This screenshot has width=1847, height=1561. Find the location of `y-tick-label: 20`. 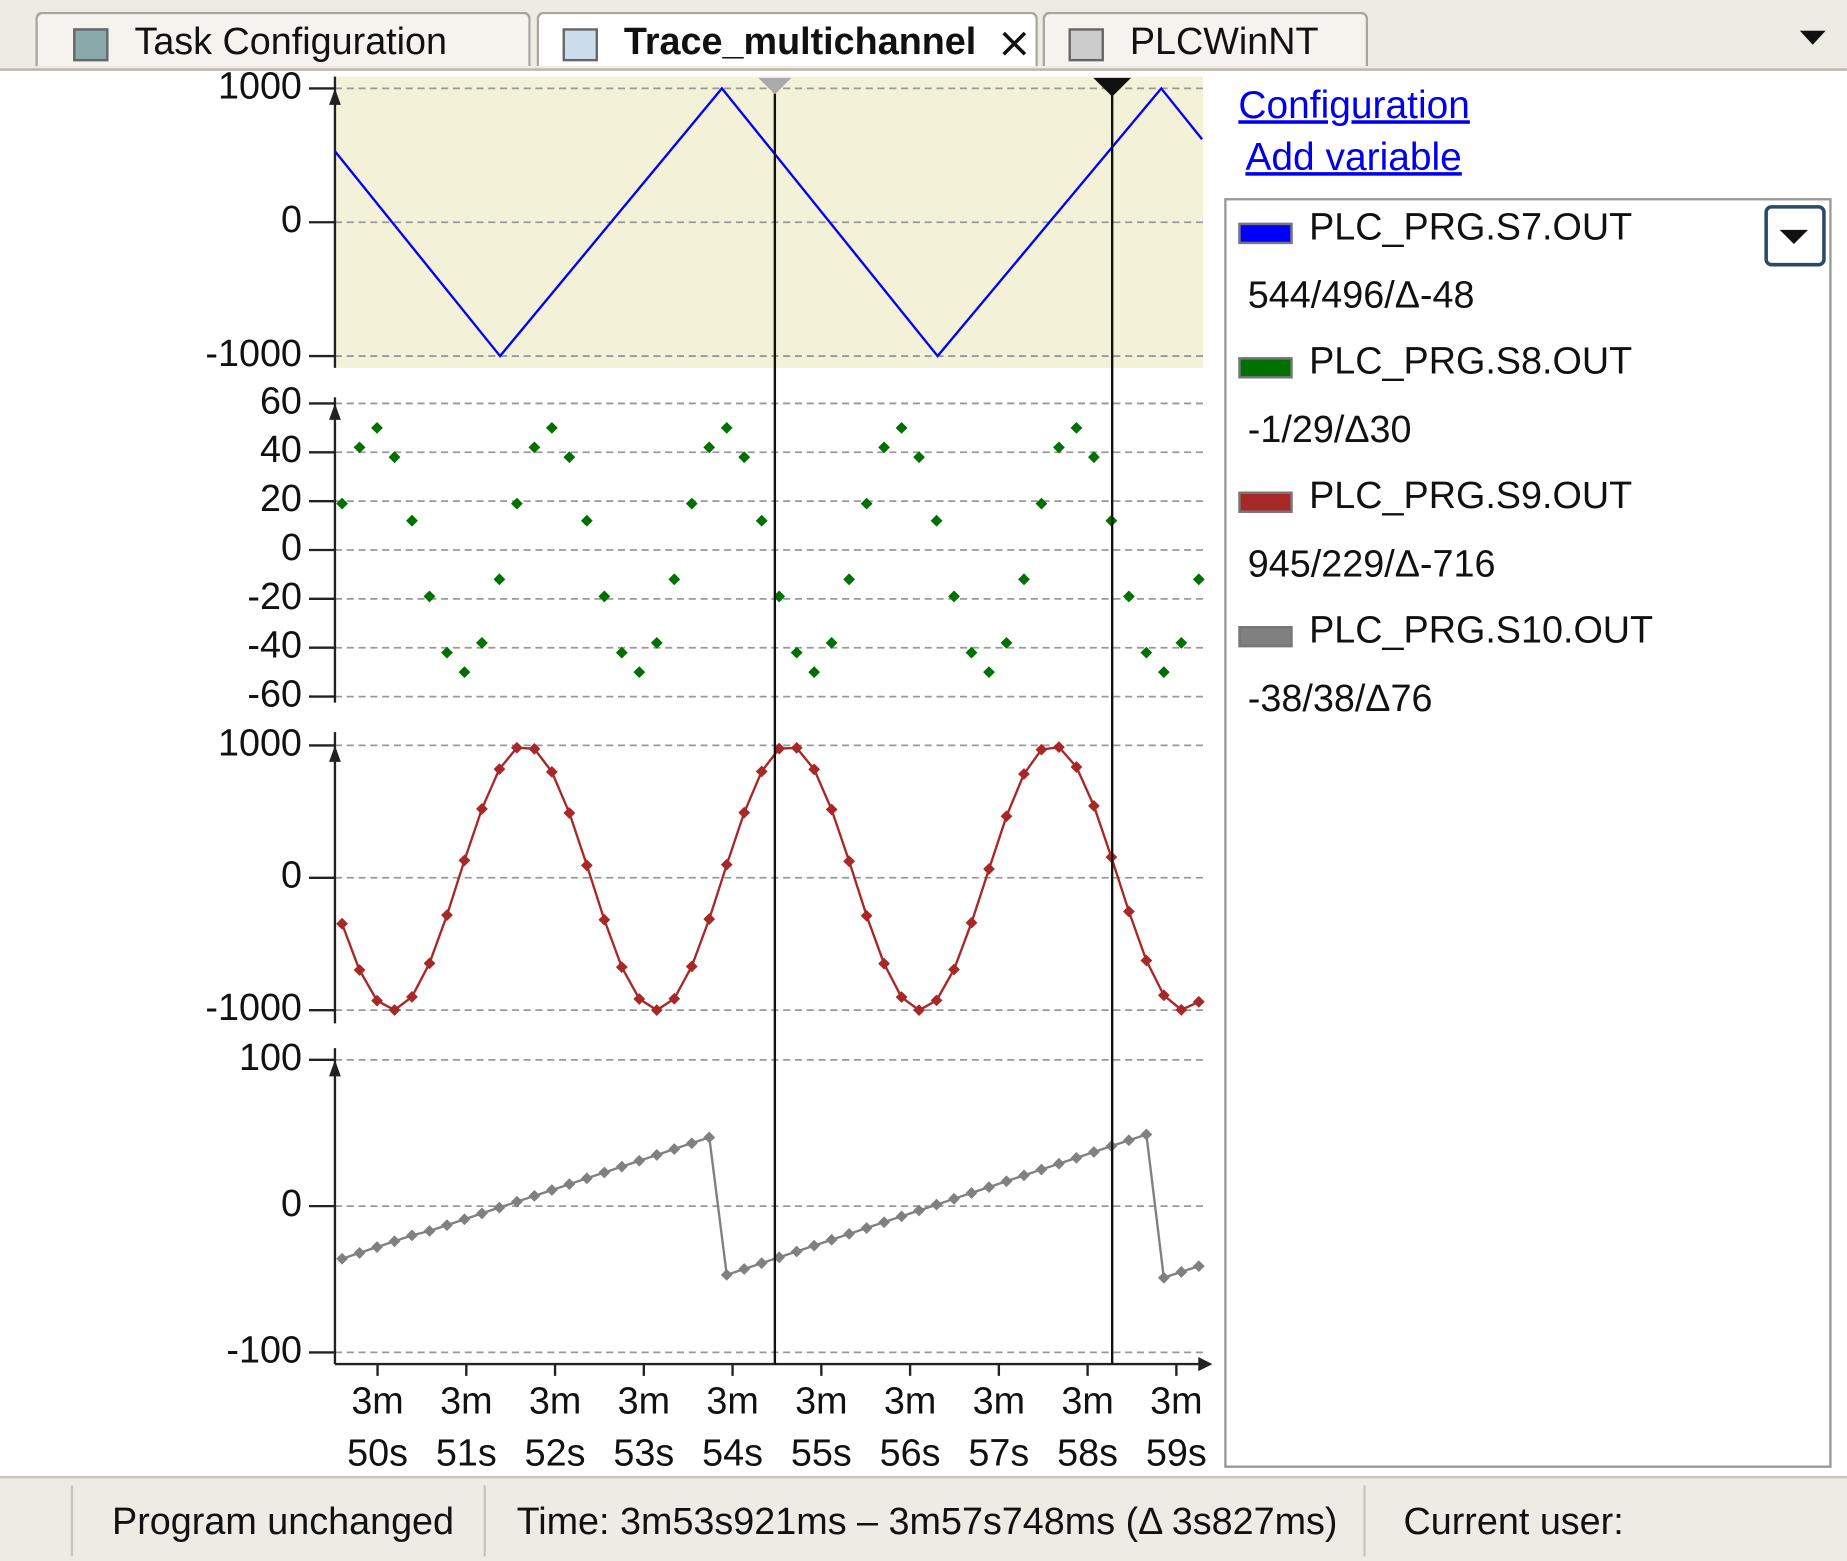

y-tick-label: 20 is located at coordinates (281, 498).